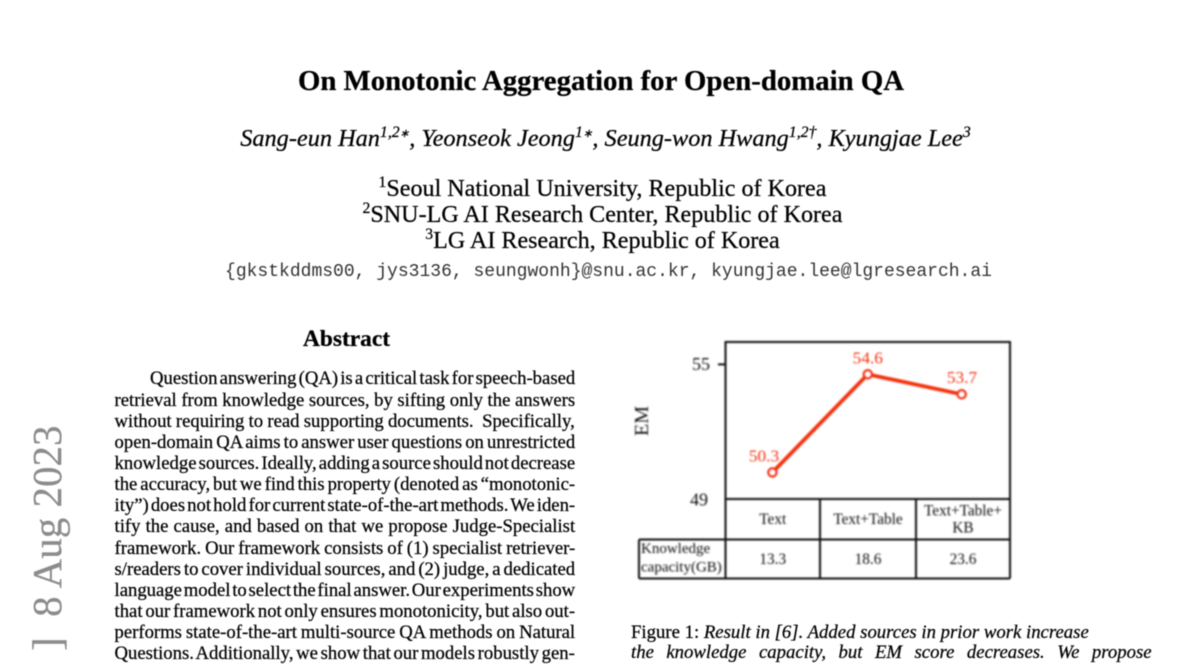  Describe the element at coordinates (868, 559) in the screenshot. I see `svg-text: 18.6` at that location.